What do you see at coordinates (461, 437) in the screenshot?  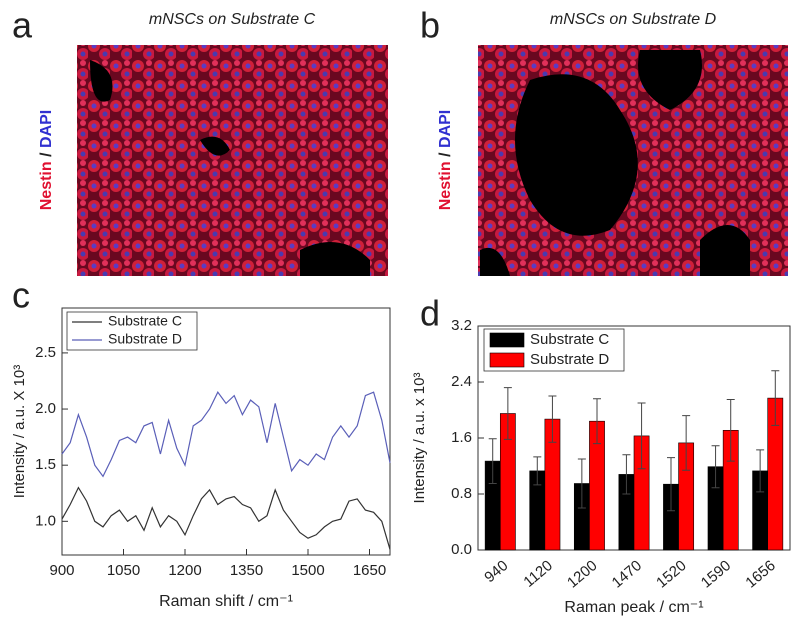 I see `y-tick-label: 1.6` at bounding box center [461, 437].